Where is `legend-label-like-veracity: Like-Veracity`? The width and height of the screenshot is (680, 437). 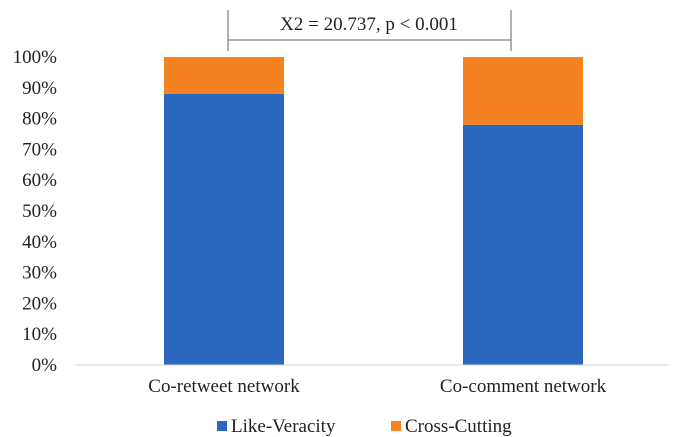
legend-label-like-veracity: Like-Veracity is located at coordinates (283, 426).